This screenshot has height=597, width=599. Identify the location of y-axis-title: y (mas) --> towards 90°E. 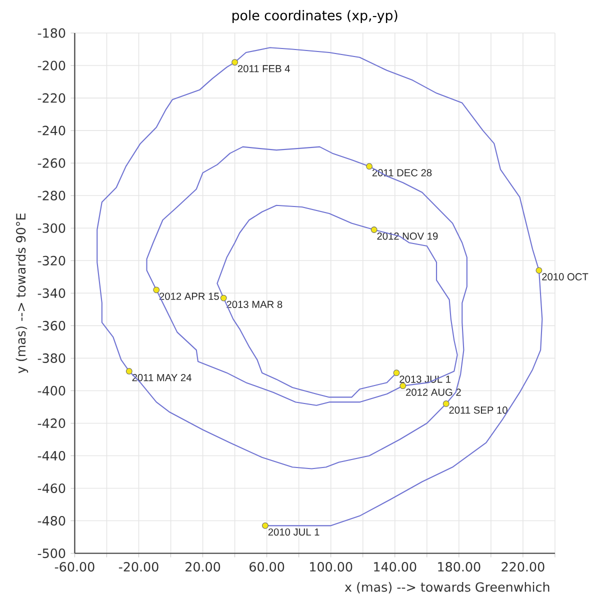
(22, 293).